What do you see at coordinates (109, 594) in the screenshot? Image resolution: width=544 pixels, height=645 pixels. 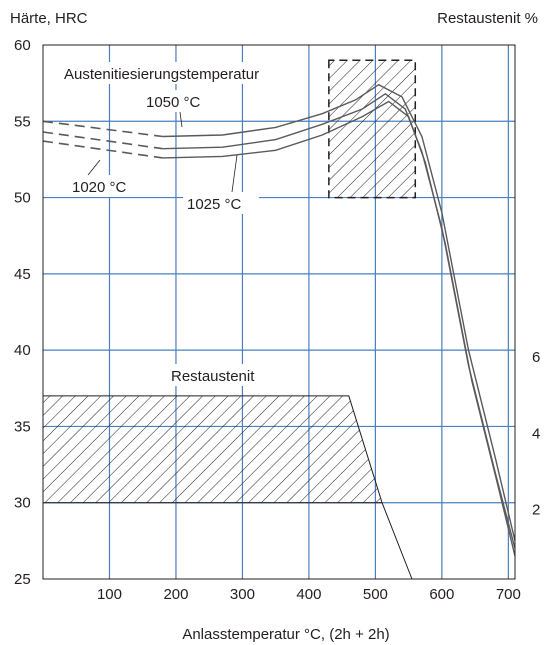 I see `x-tick-label: 100` at bounding box center [109, 594].